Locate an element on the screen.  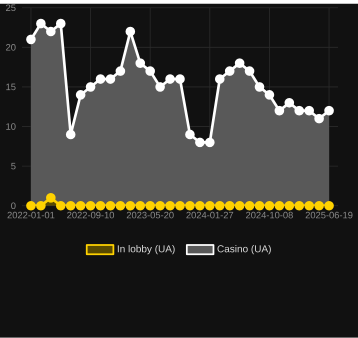
legend-label: Casino (UA) is located at coordinates (244, 249).